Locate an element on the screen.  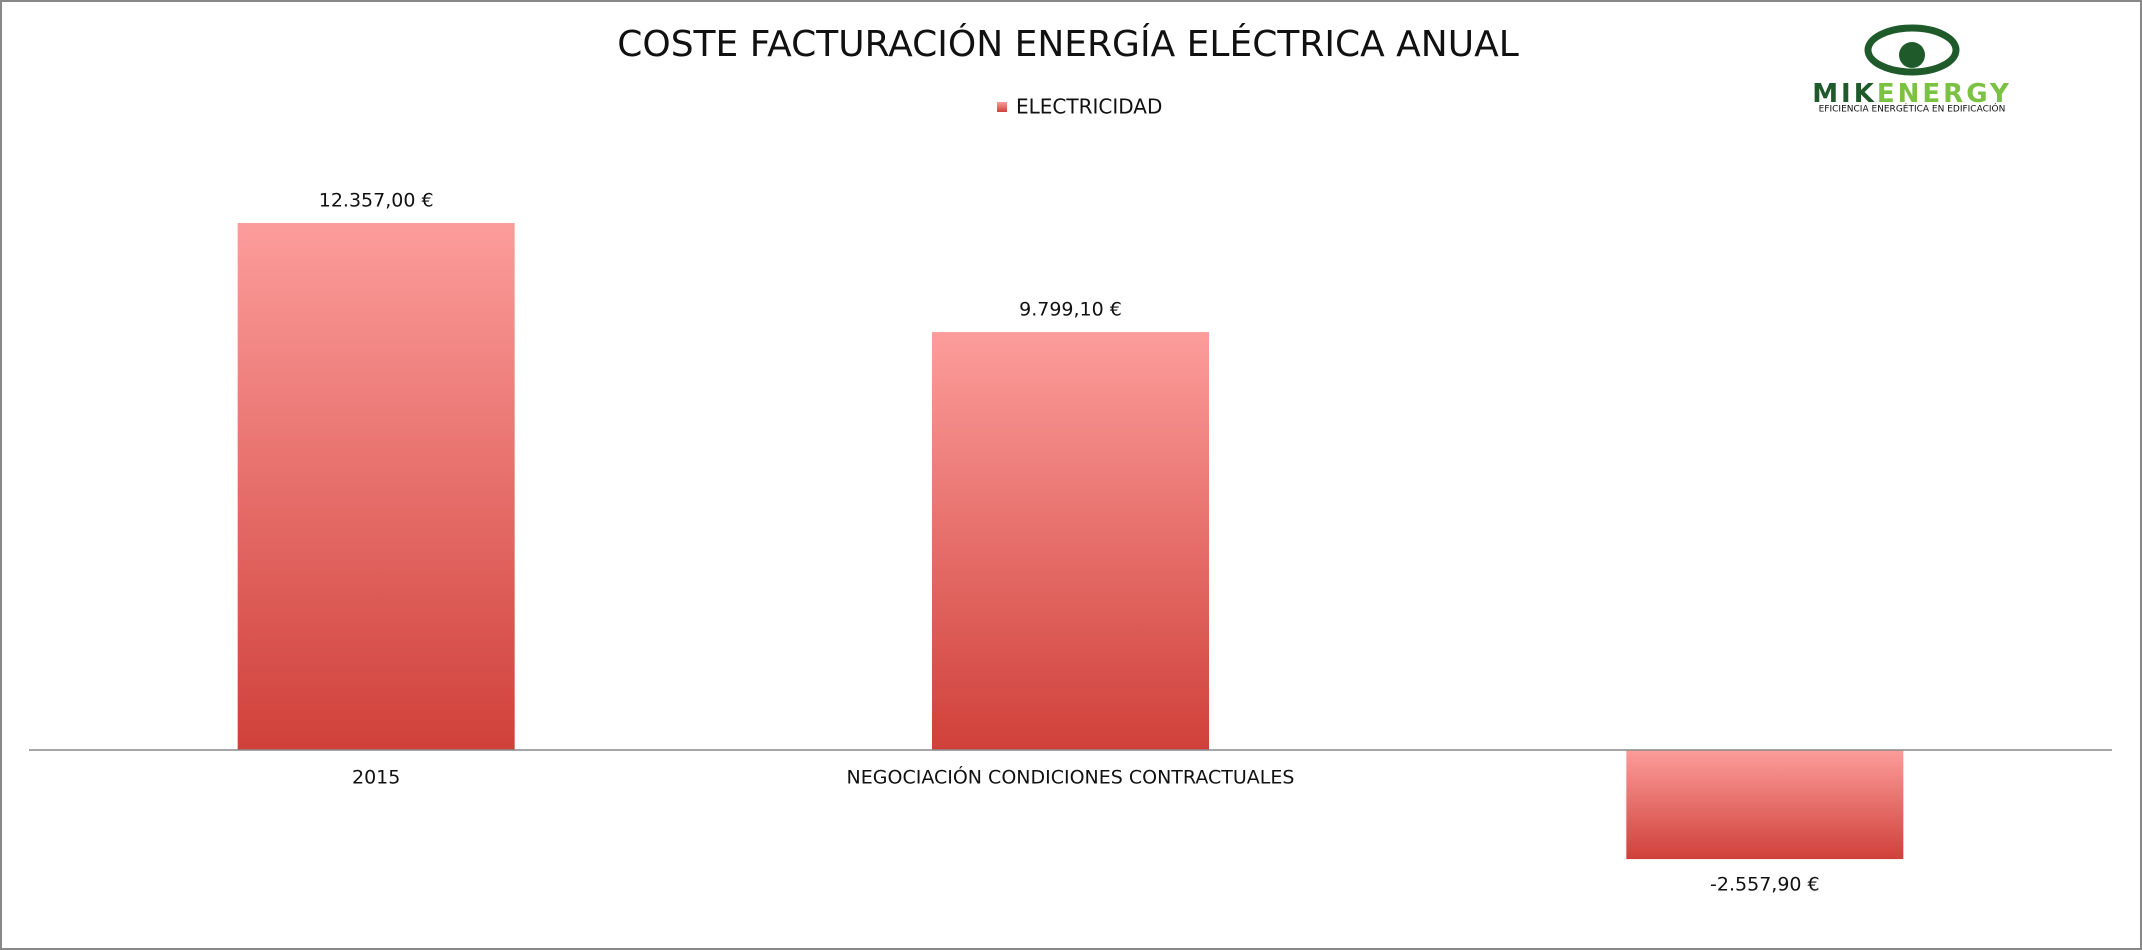
value-label: 12.357,00 € is located at coordinates (376, 201).